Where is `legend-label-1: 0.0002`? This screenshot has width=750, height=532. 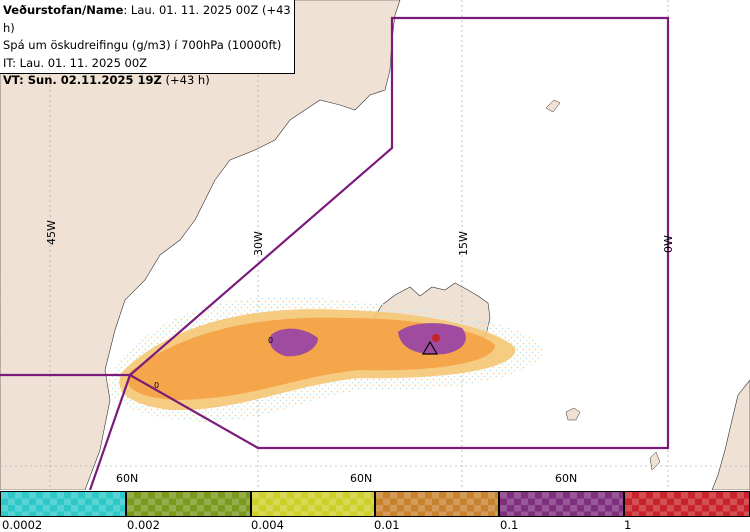
legend-label-1: 0.0002 is located at coordinates (22, 525).